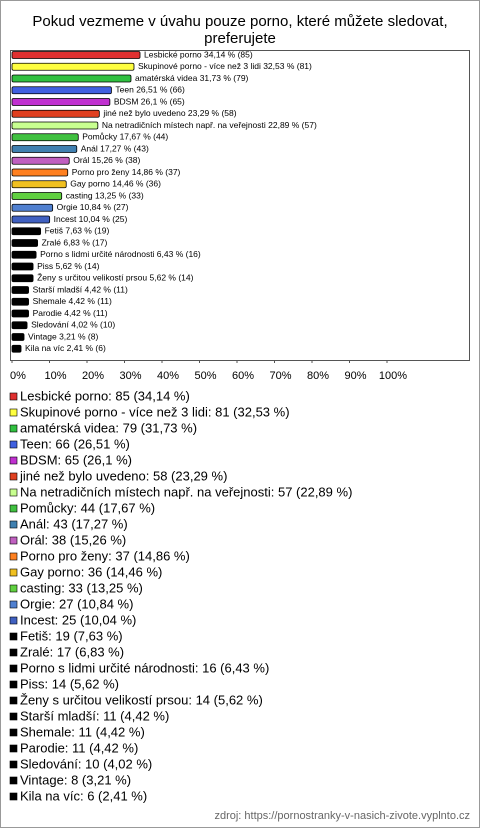 The image size is (480, 828). Describe the element at coordinates (105, 395) in the screenshot. I see `legend-label: Lesbické porno: 85 (34,14 %)` at that location.